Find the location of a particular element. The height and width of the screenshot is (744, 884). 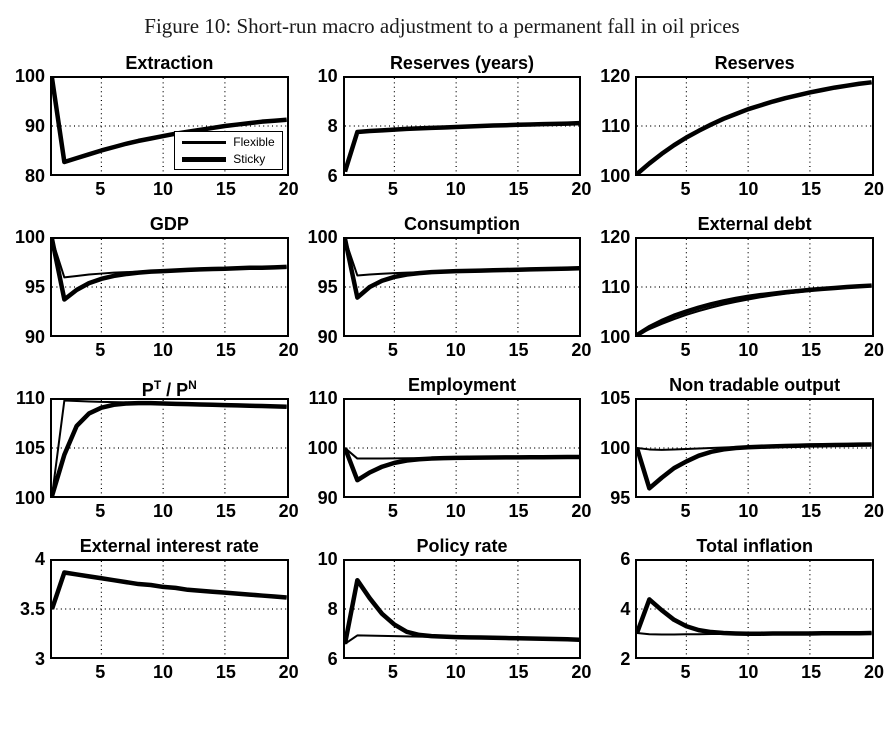

chart-title: External interest rate is located at coordinates (169, 546).